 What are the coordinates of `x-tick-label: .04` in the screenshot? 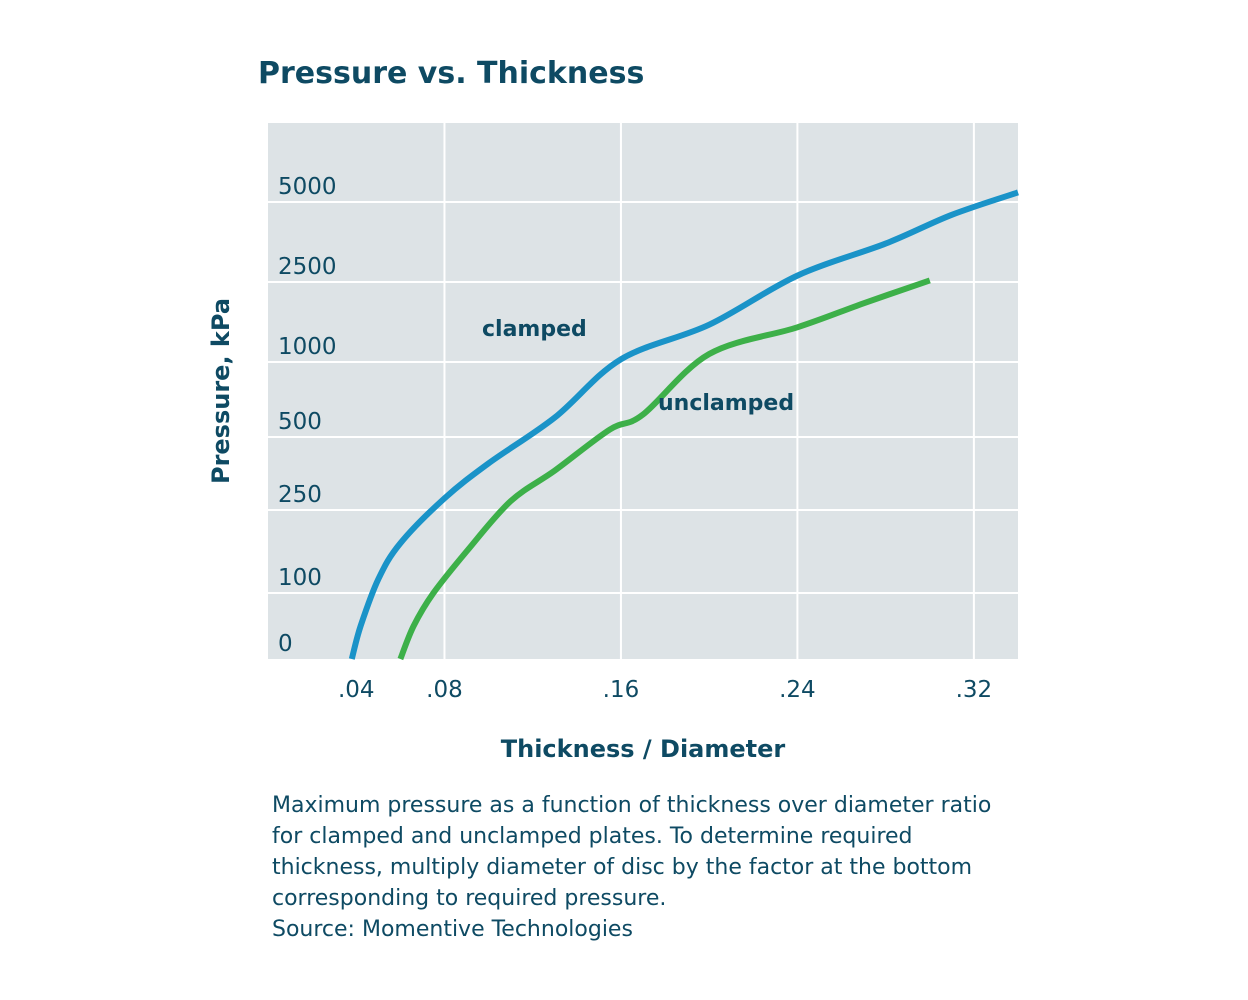 It's located at (356, 690).